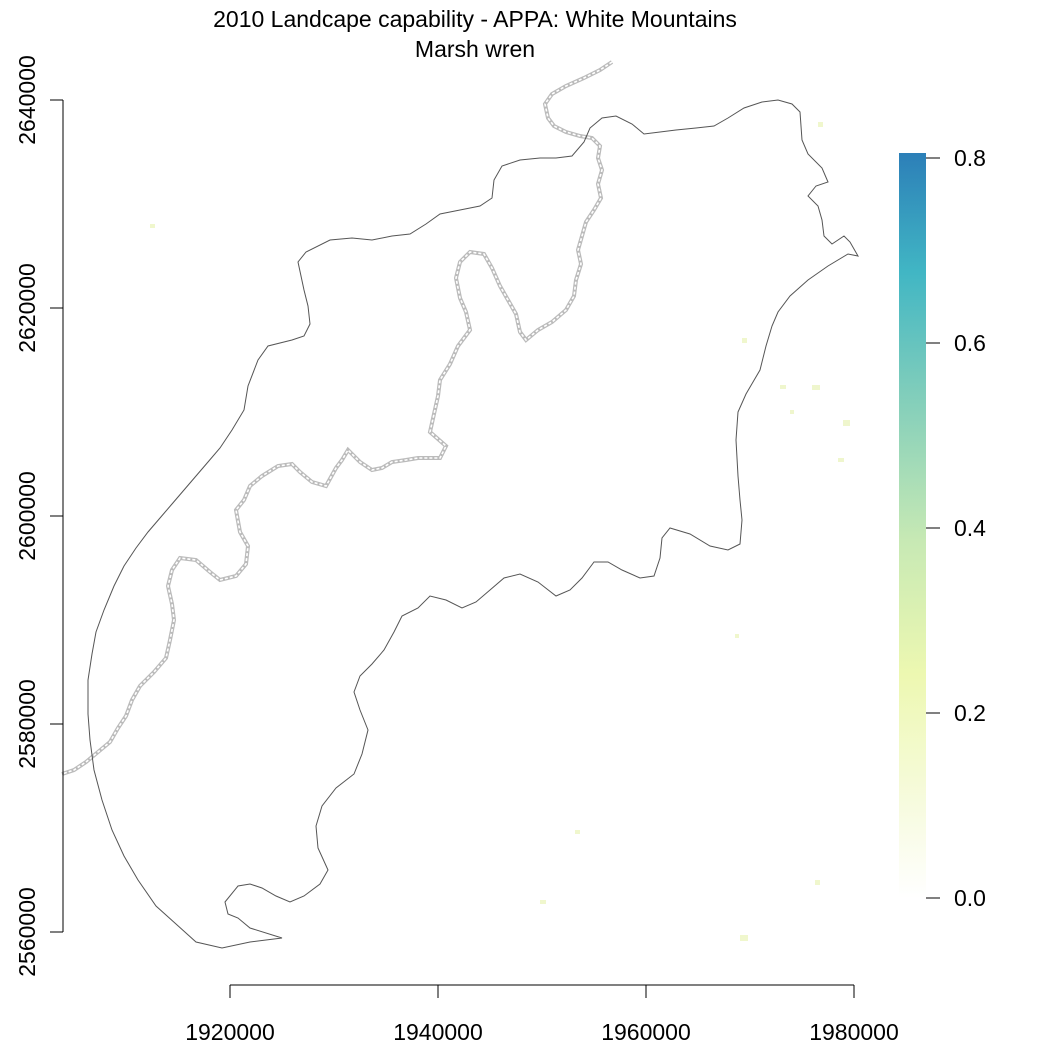 This screenshot has width=1050, height=1050. What do you see at coordinates (912, 525) in the screenshot?
I see `legend-colorbar` at bounding box center [912, 525].